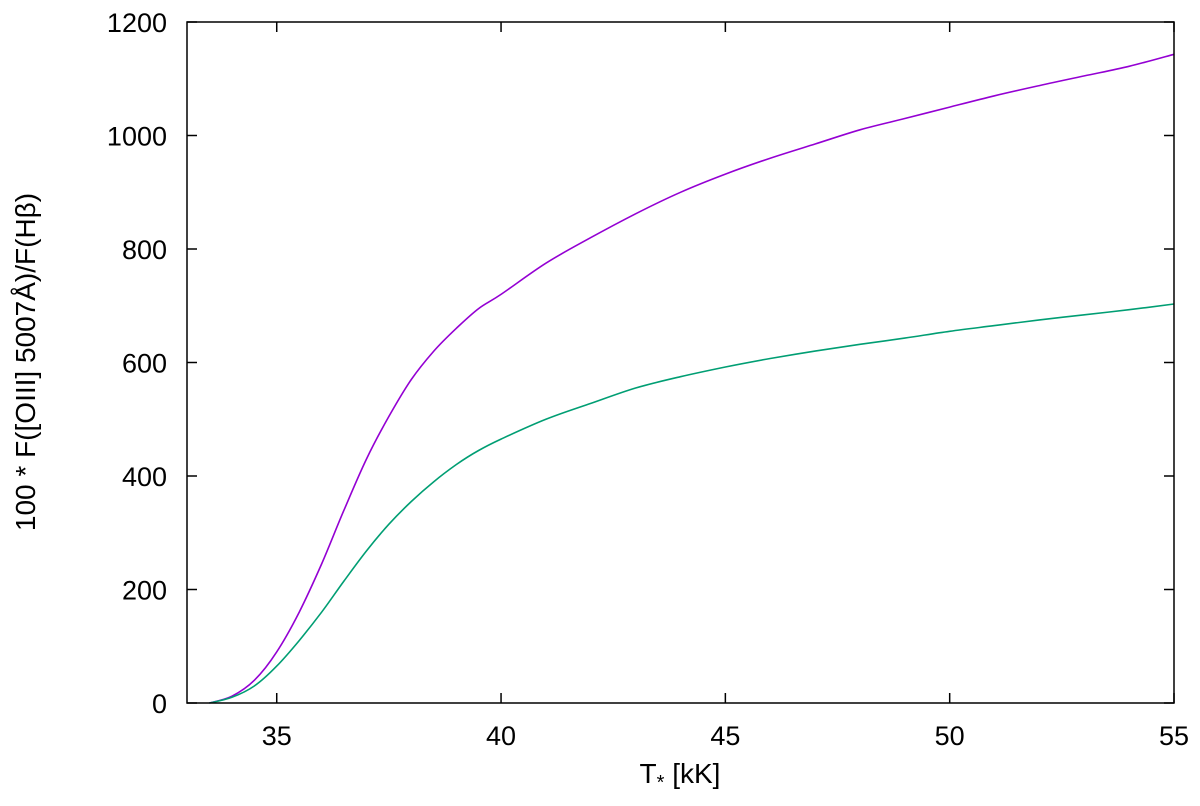 The height and width of the screenshot is (806, 1200). I want to click on x-tick-label-50: 50, so click(950, 736).